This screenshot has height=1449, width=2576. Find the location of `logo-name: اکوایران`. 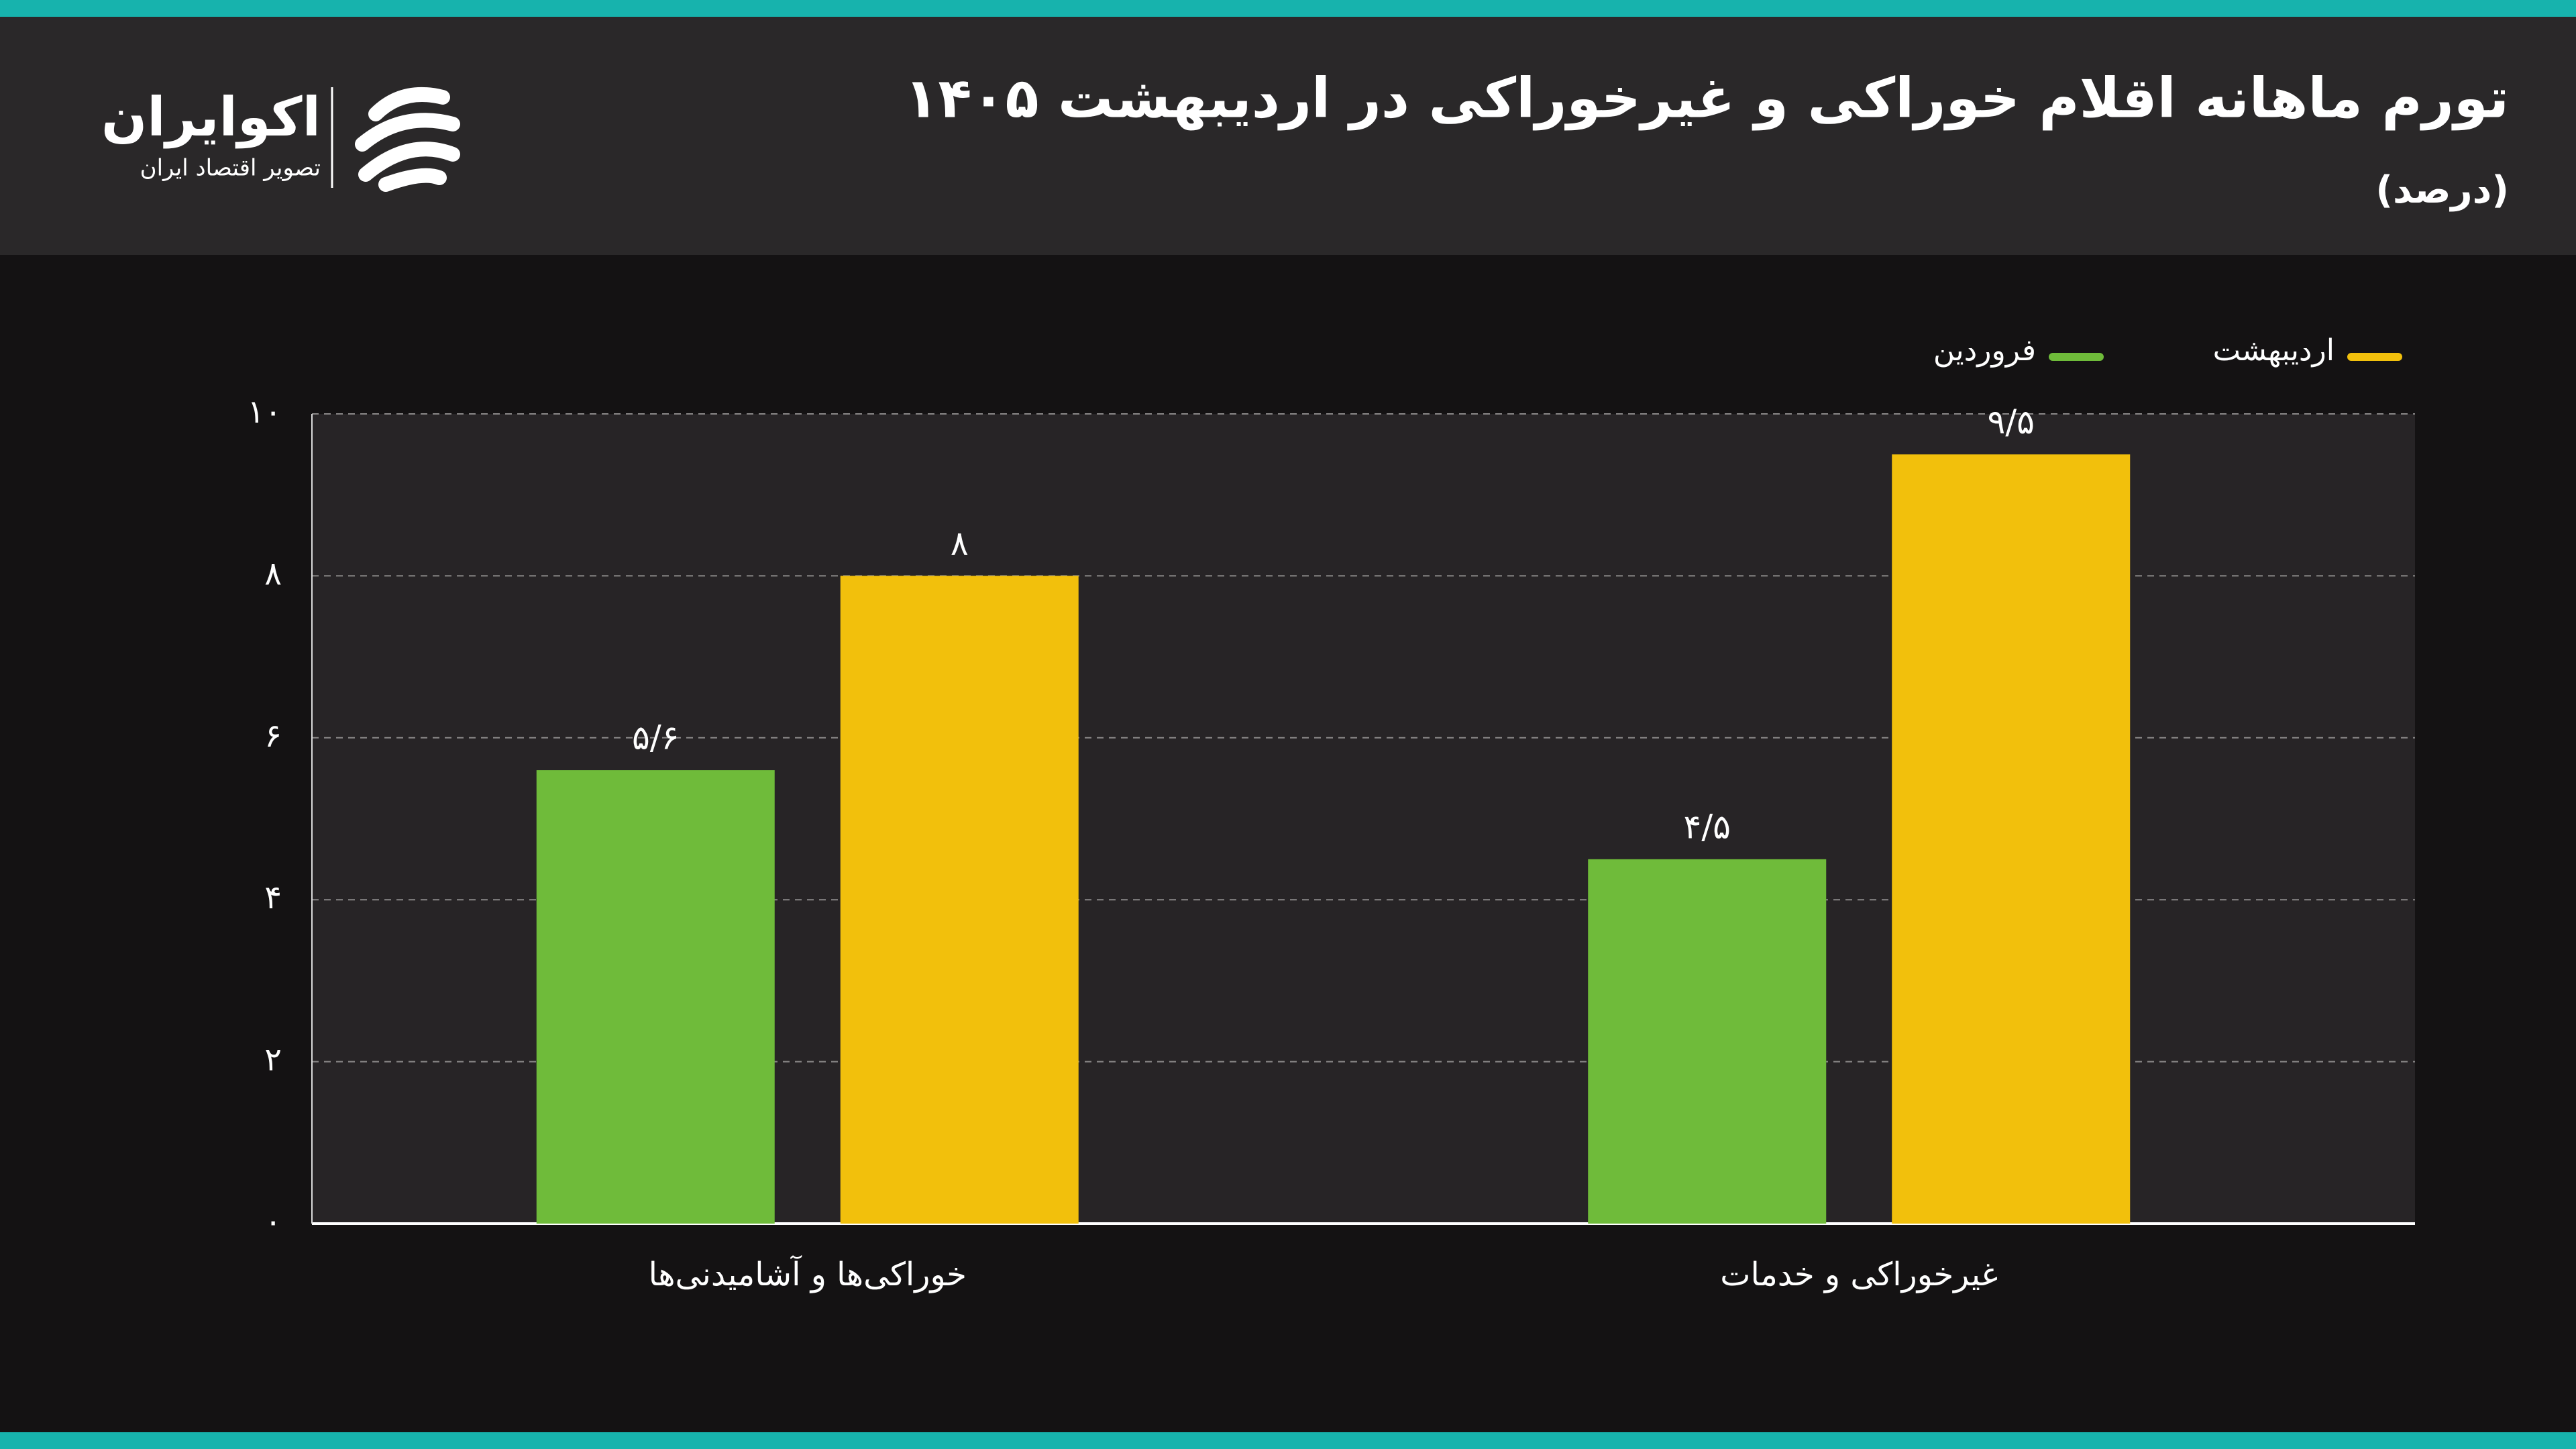

logo-name: اکوایران is located at coordinates (211, 117).